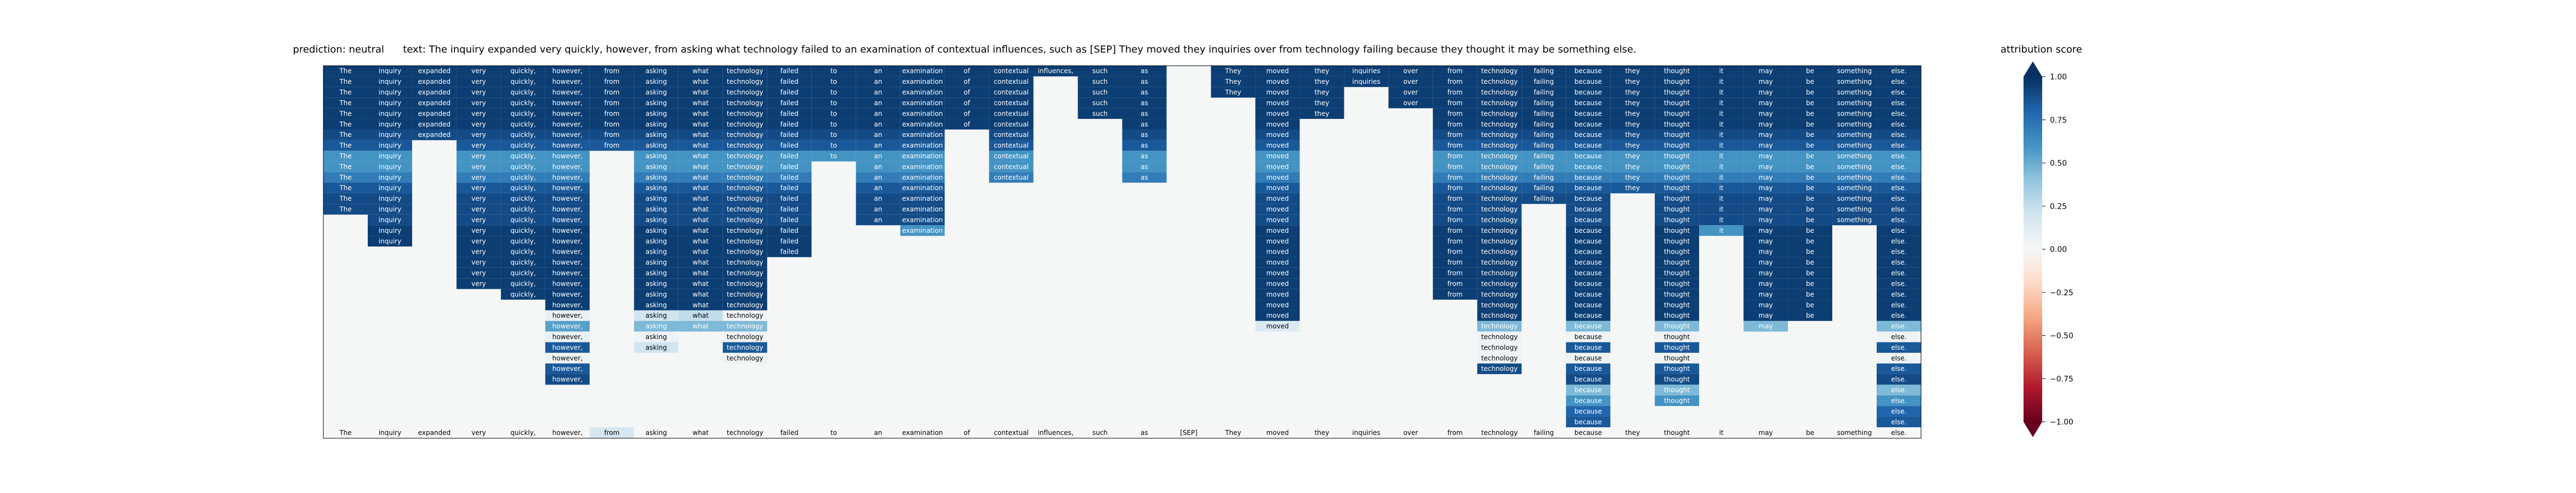  I want to click on cell-label: what, so click(701, 294).